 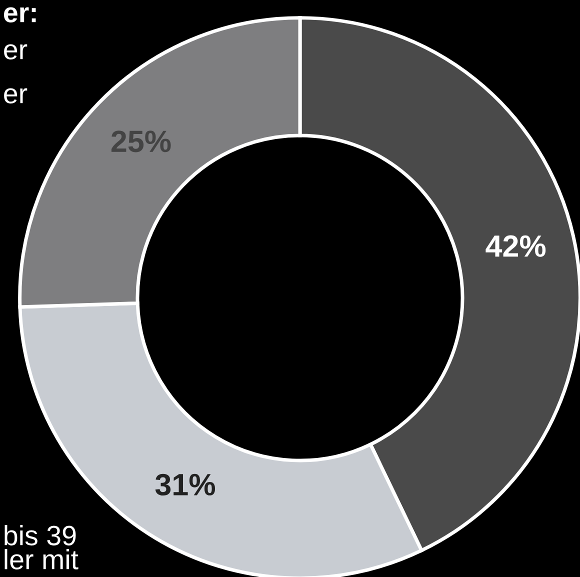 I want to click on data-label: 31%, so click(x=185, y=485).